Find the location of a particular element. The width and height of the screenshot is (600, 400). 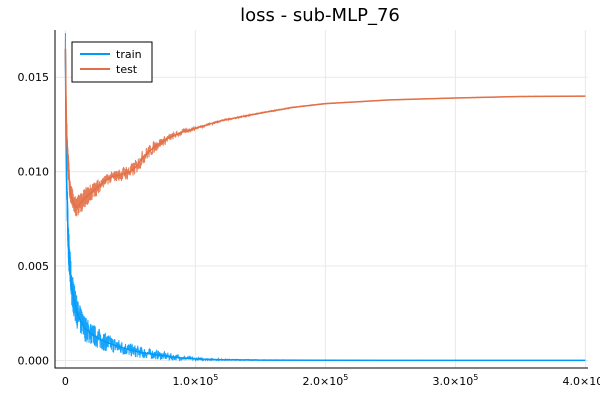

legend-label-train: train is located at coordinates (129, 54).